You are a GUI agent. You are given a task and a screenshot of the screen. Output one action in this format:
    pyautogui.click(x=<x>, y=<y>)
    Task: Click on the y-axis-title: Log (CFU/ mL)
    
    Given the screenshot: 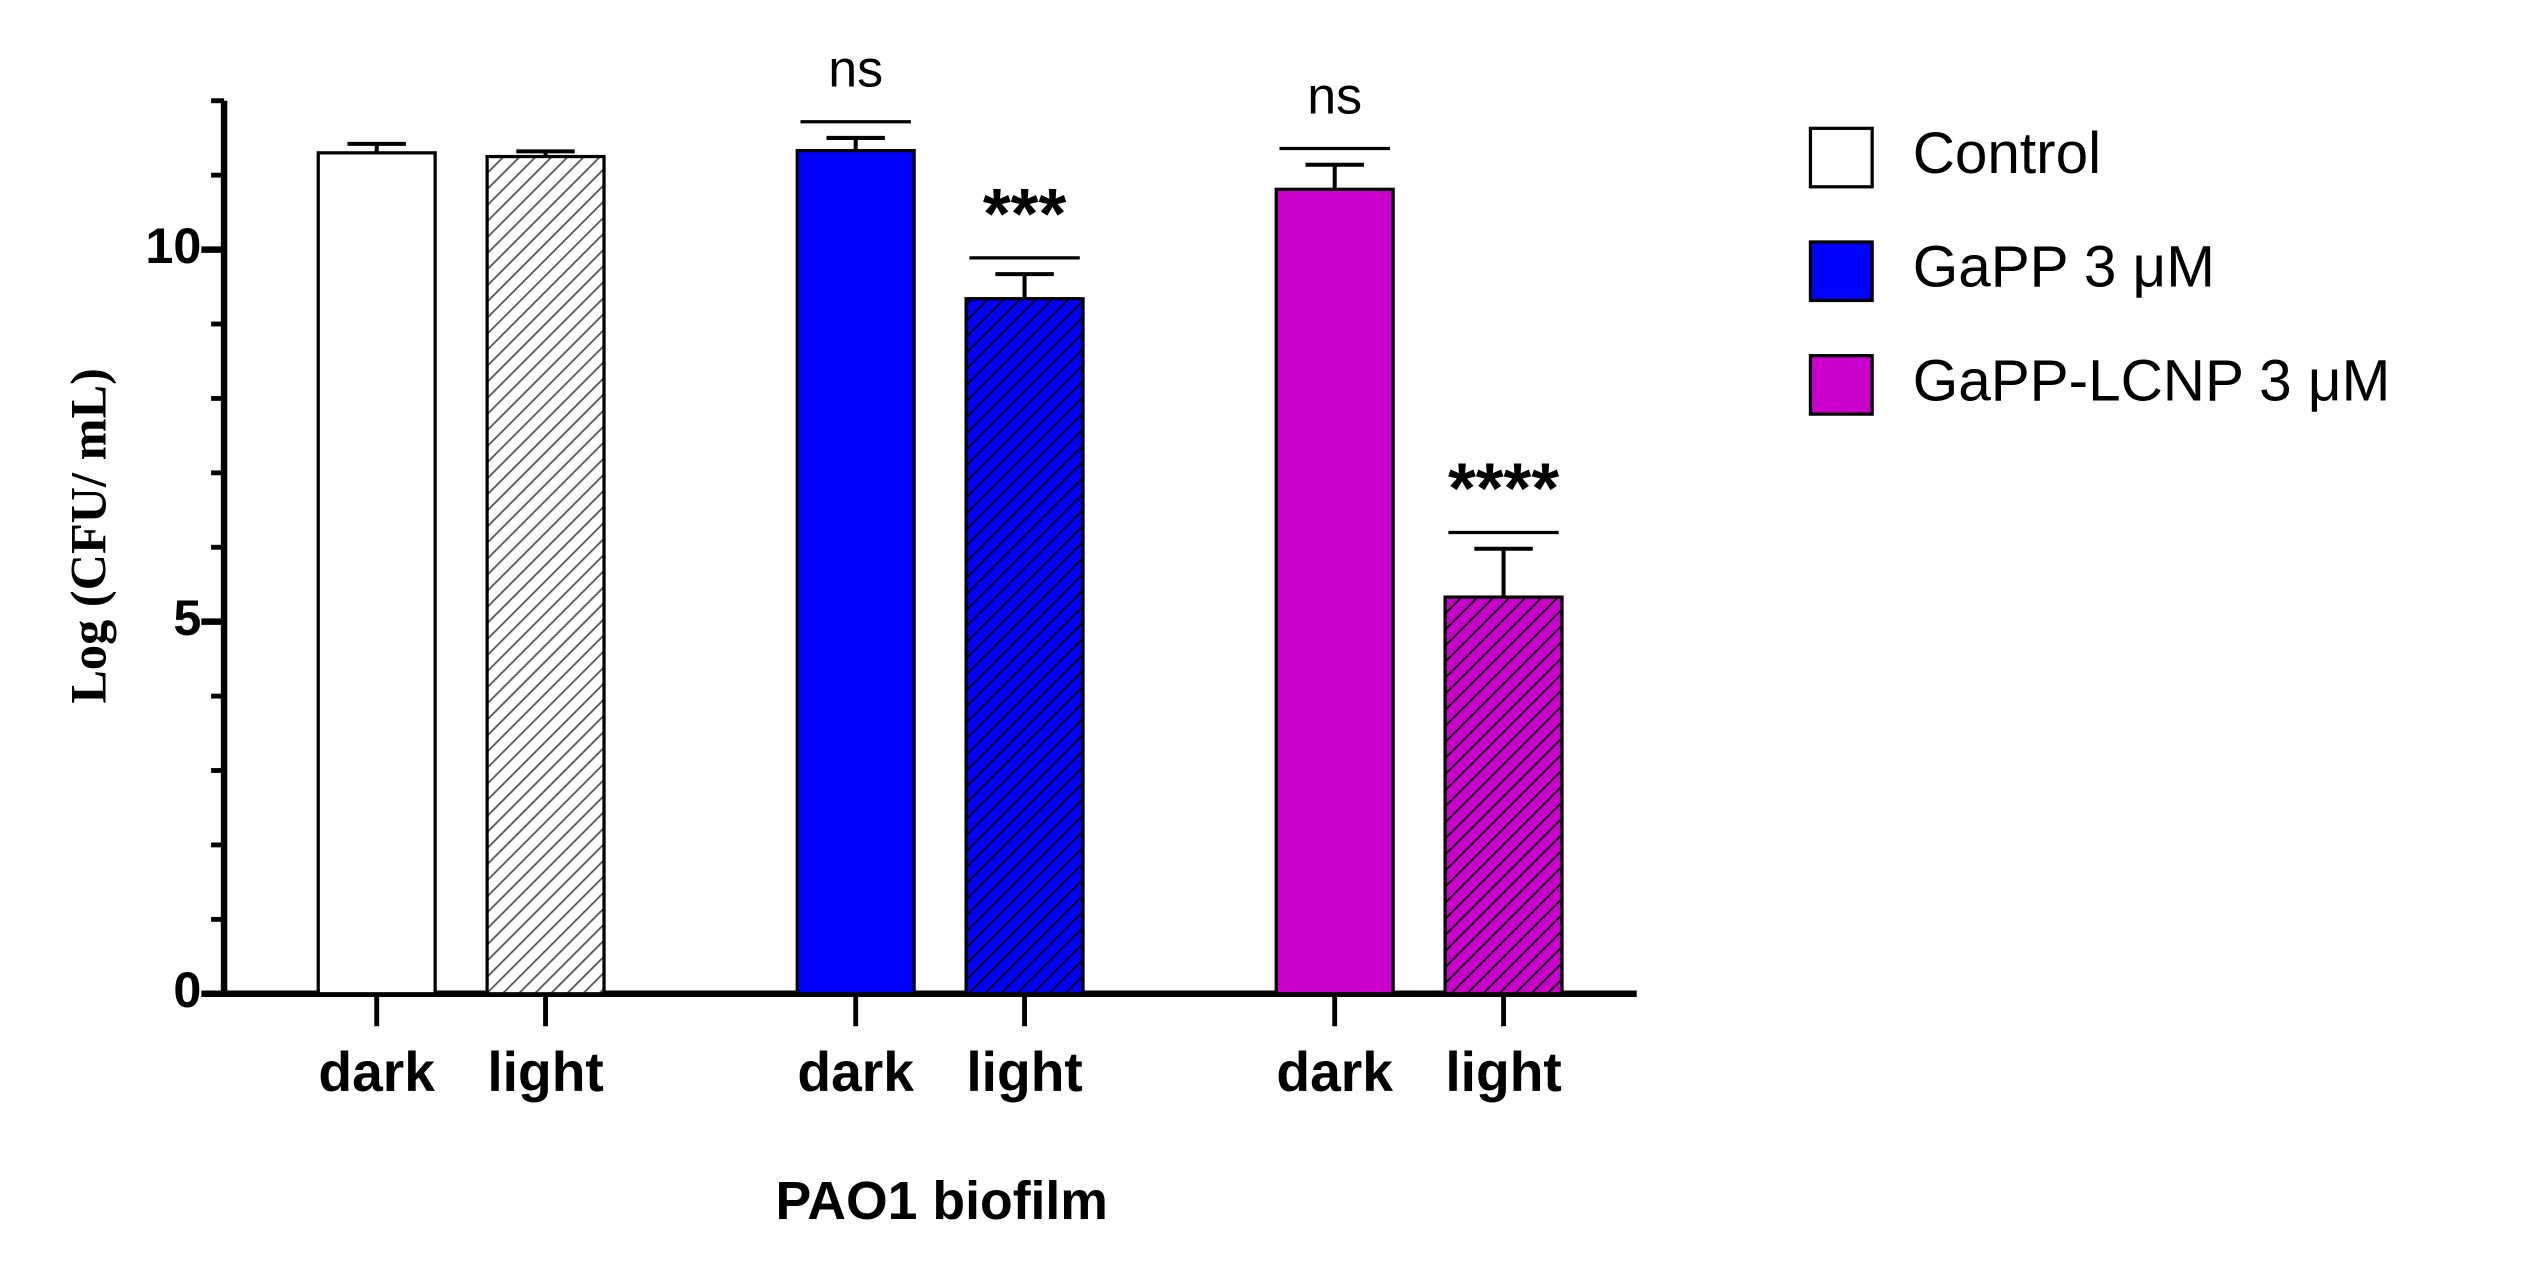 What is the action you would take?
    pyautogui.click(x=89, y=536)
    